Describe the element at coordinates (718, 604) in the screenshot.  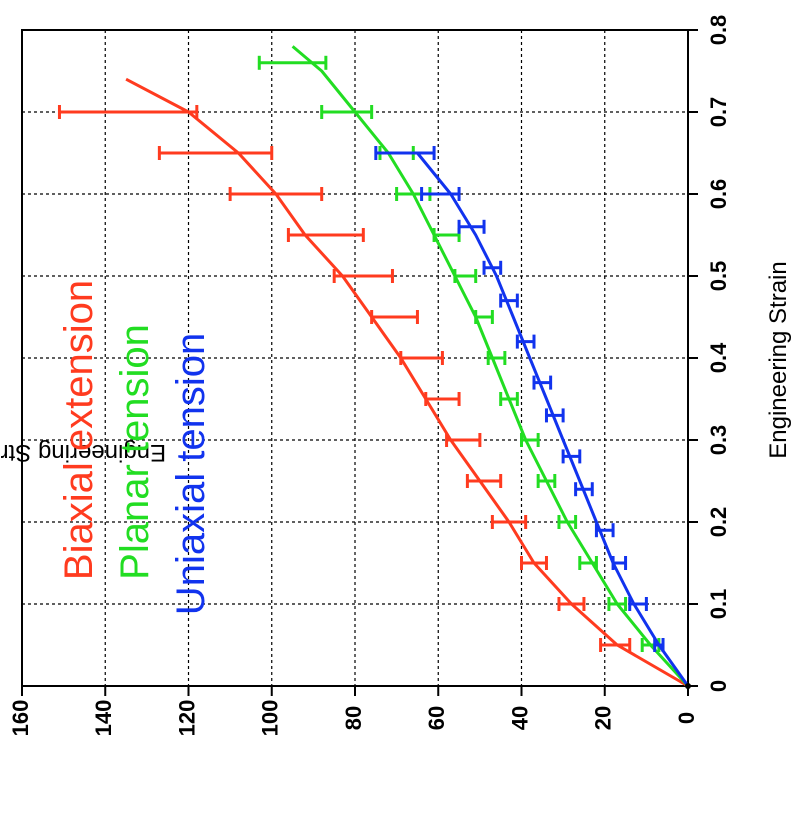
I see `x-tick-label: 0.1` at that location.